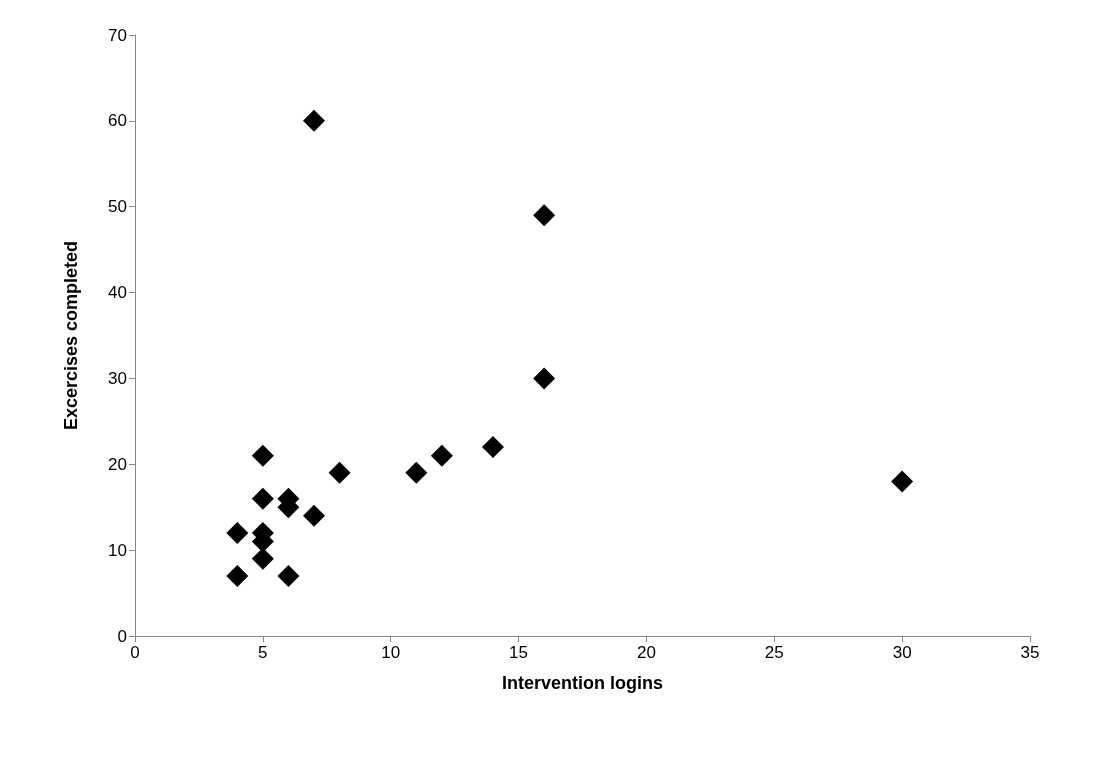  What do you see at coordinates (117, 207) in the screenshot?
I see `y-tick-label: 50` at bounding box center [117, 207].